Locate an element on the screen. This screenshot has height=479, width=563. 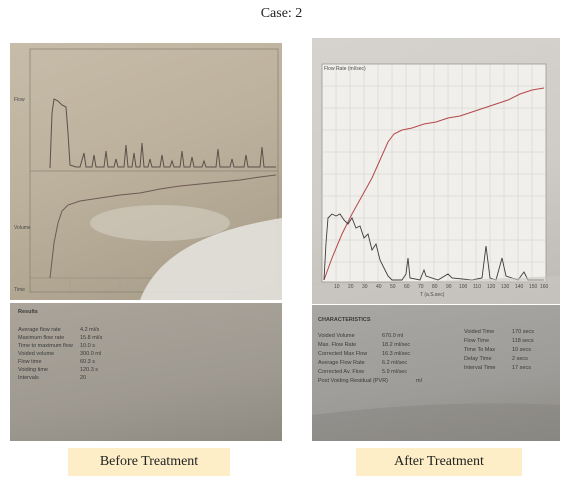
before-report-label: Flow time is located at coordinates (30, 362).